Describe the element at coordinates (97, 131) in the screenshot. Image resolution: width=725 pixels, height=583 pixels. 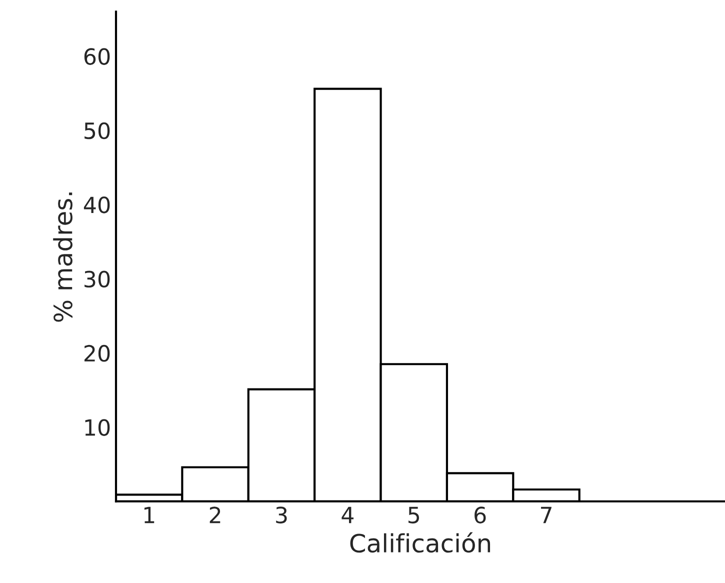
I see `y-tick-label: 50` at that location.